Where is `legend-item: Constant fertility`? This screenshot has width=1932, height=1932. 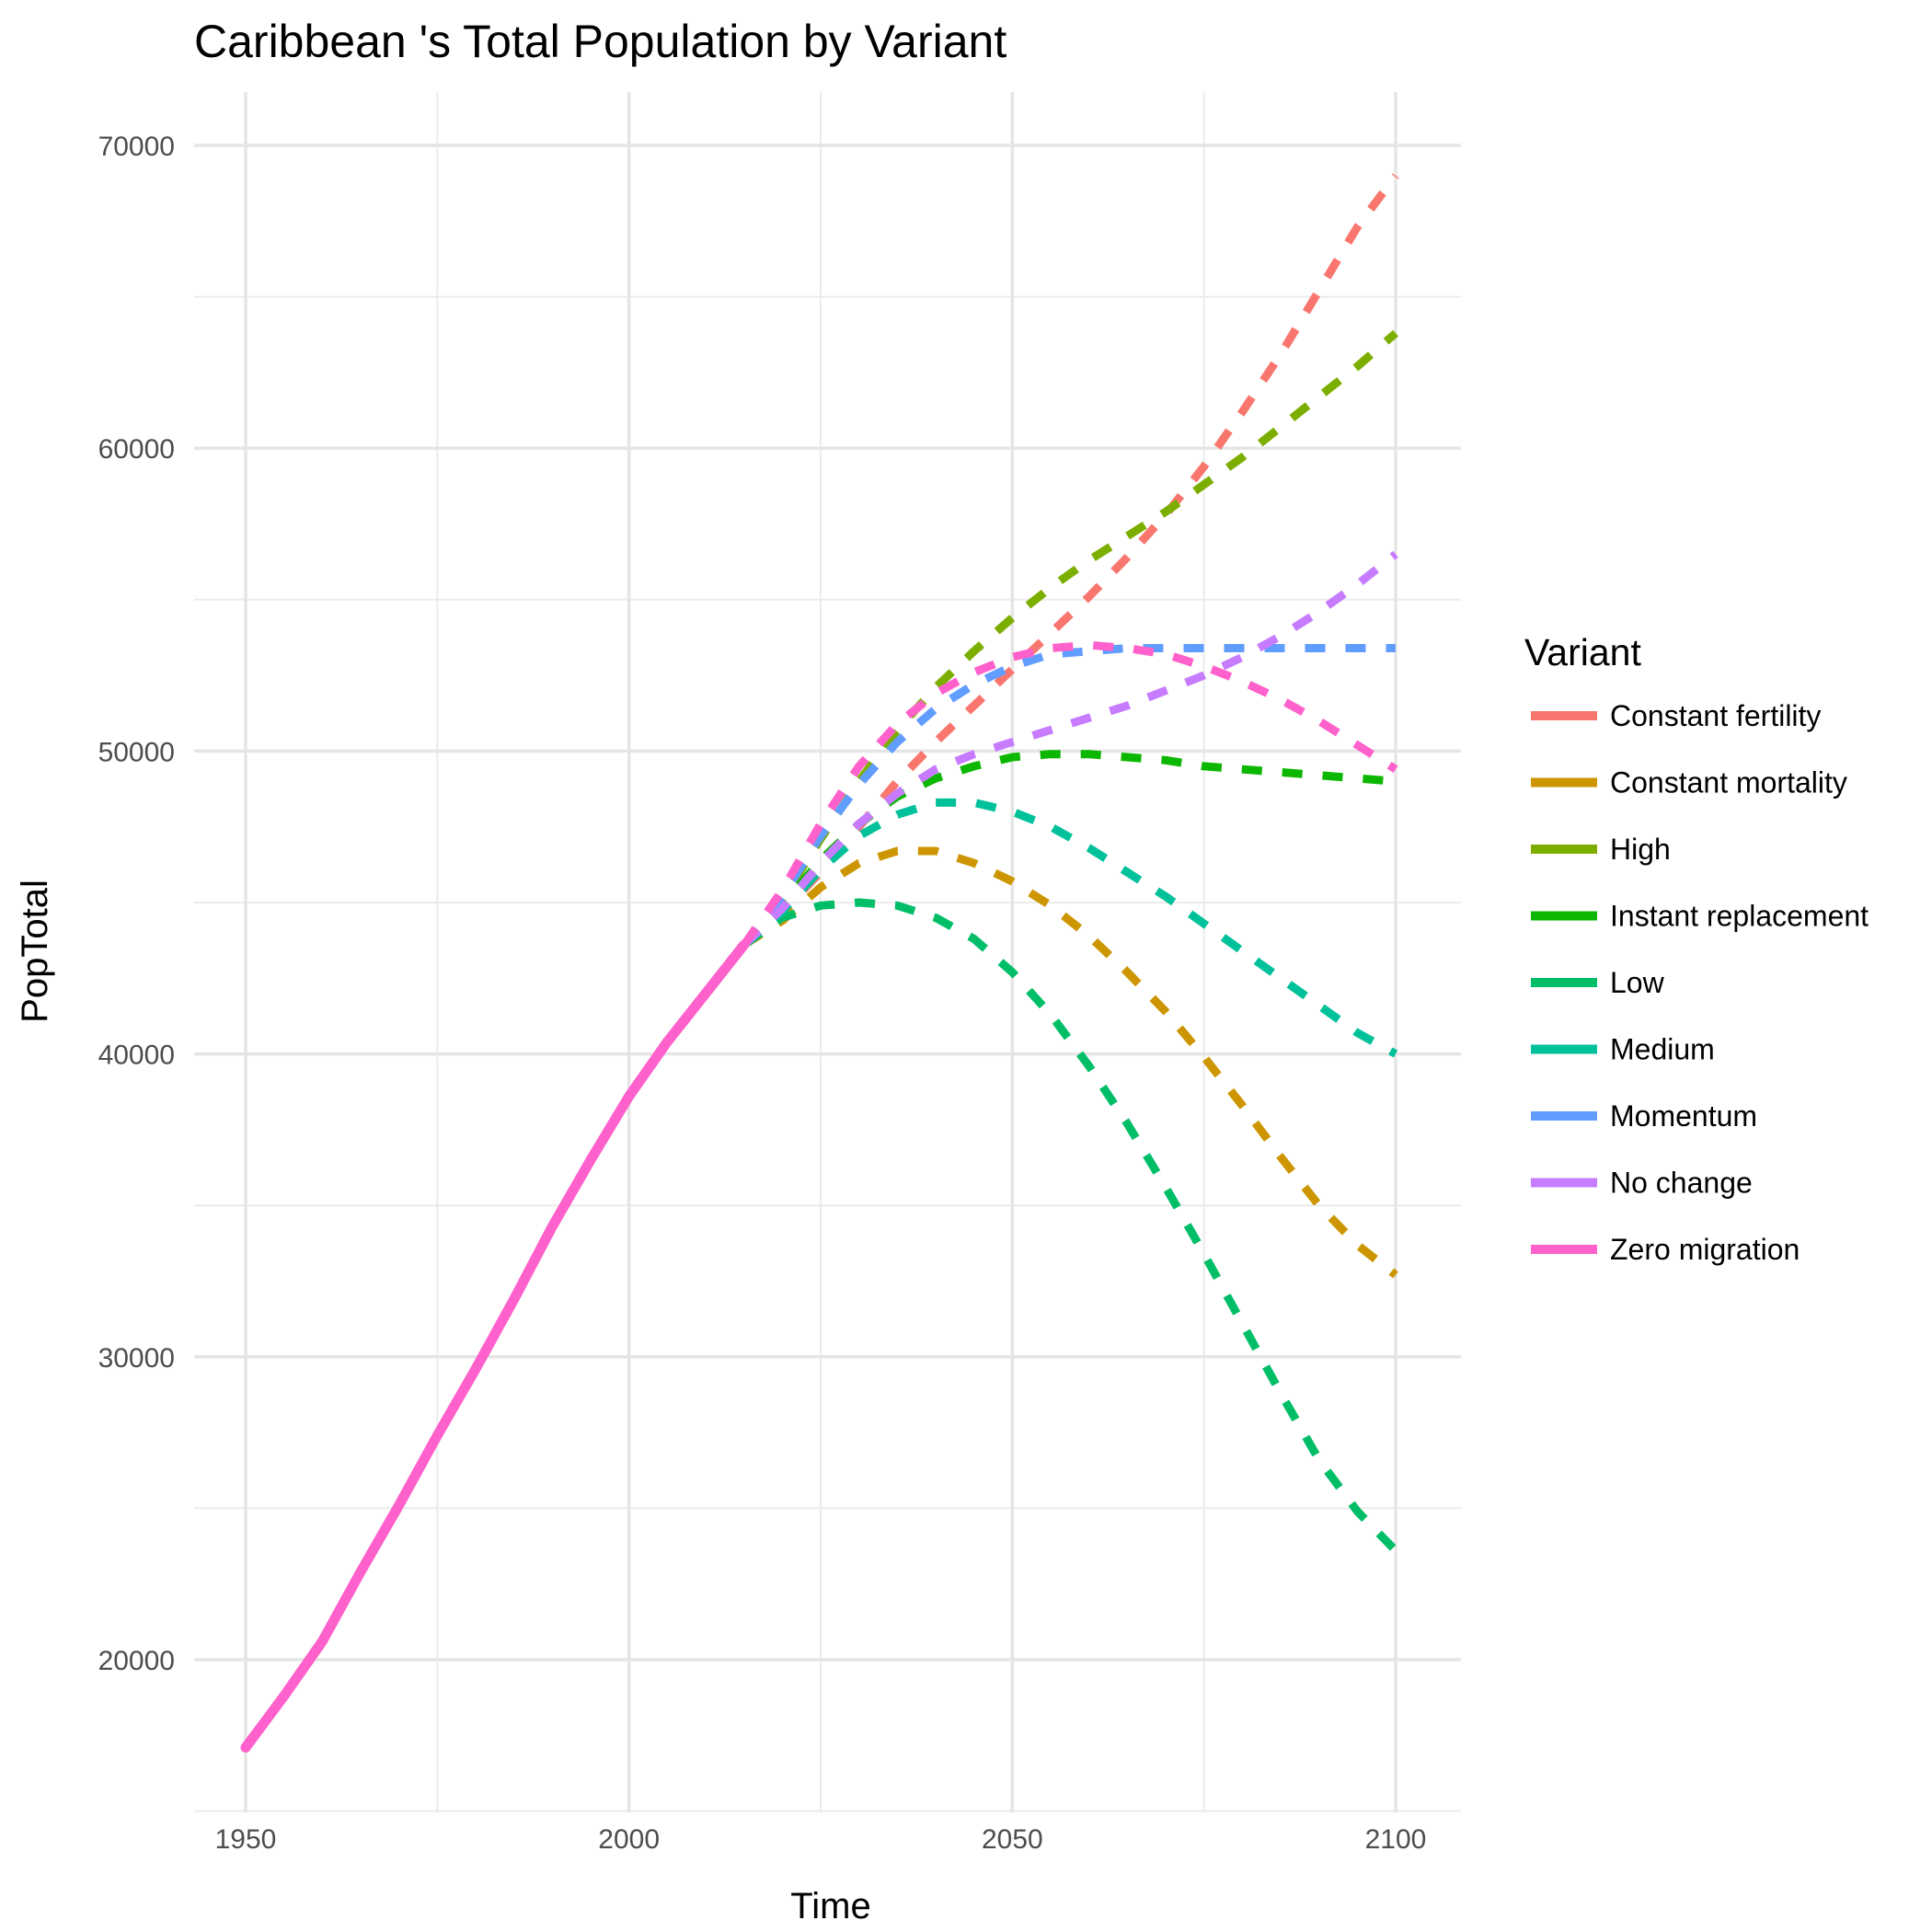
legend-item: Constant fertility is located at coordinates (1676, 715).